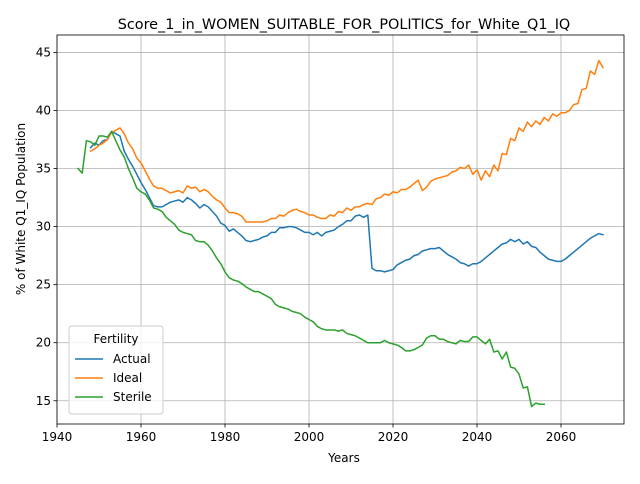 This screenshot has height=484, width=640. Describe the element at coordinates (43, 52) in the screenshot. I see `y-tick-label: 45` at that location.